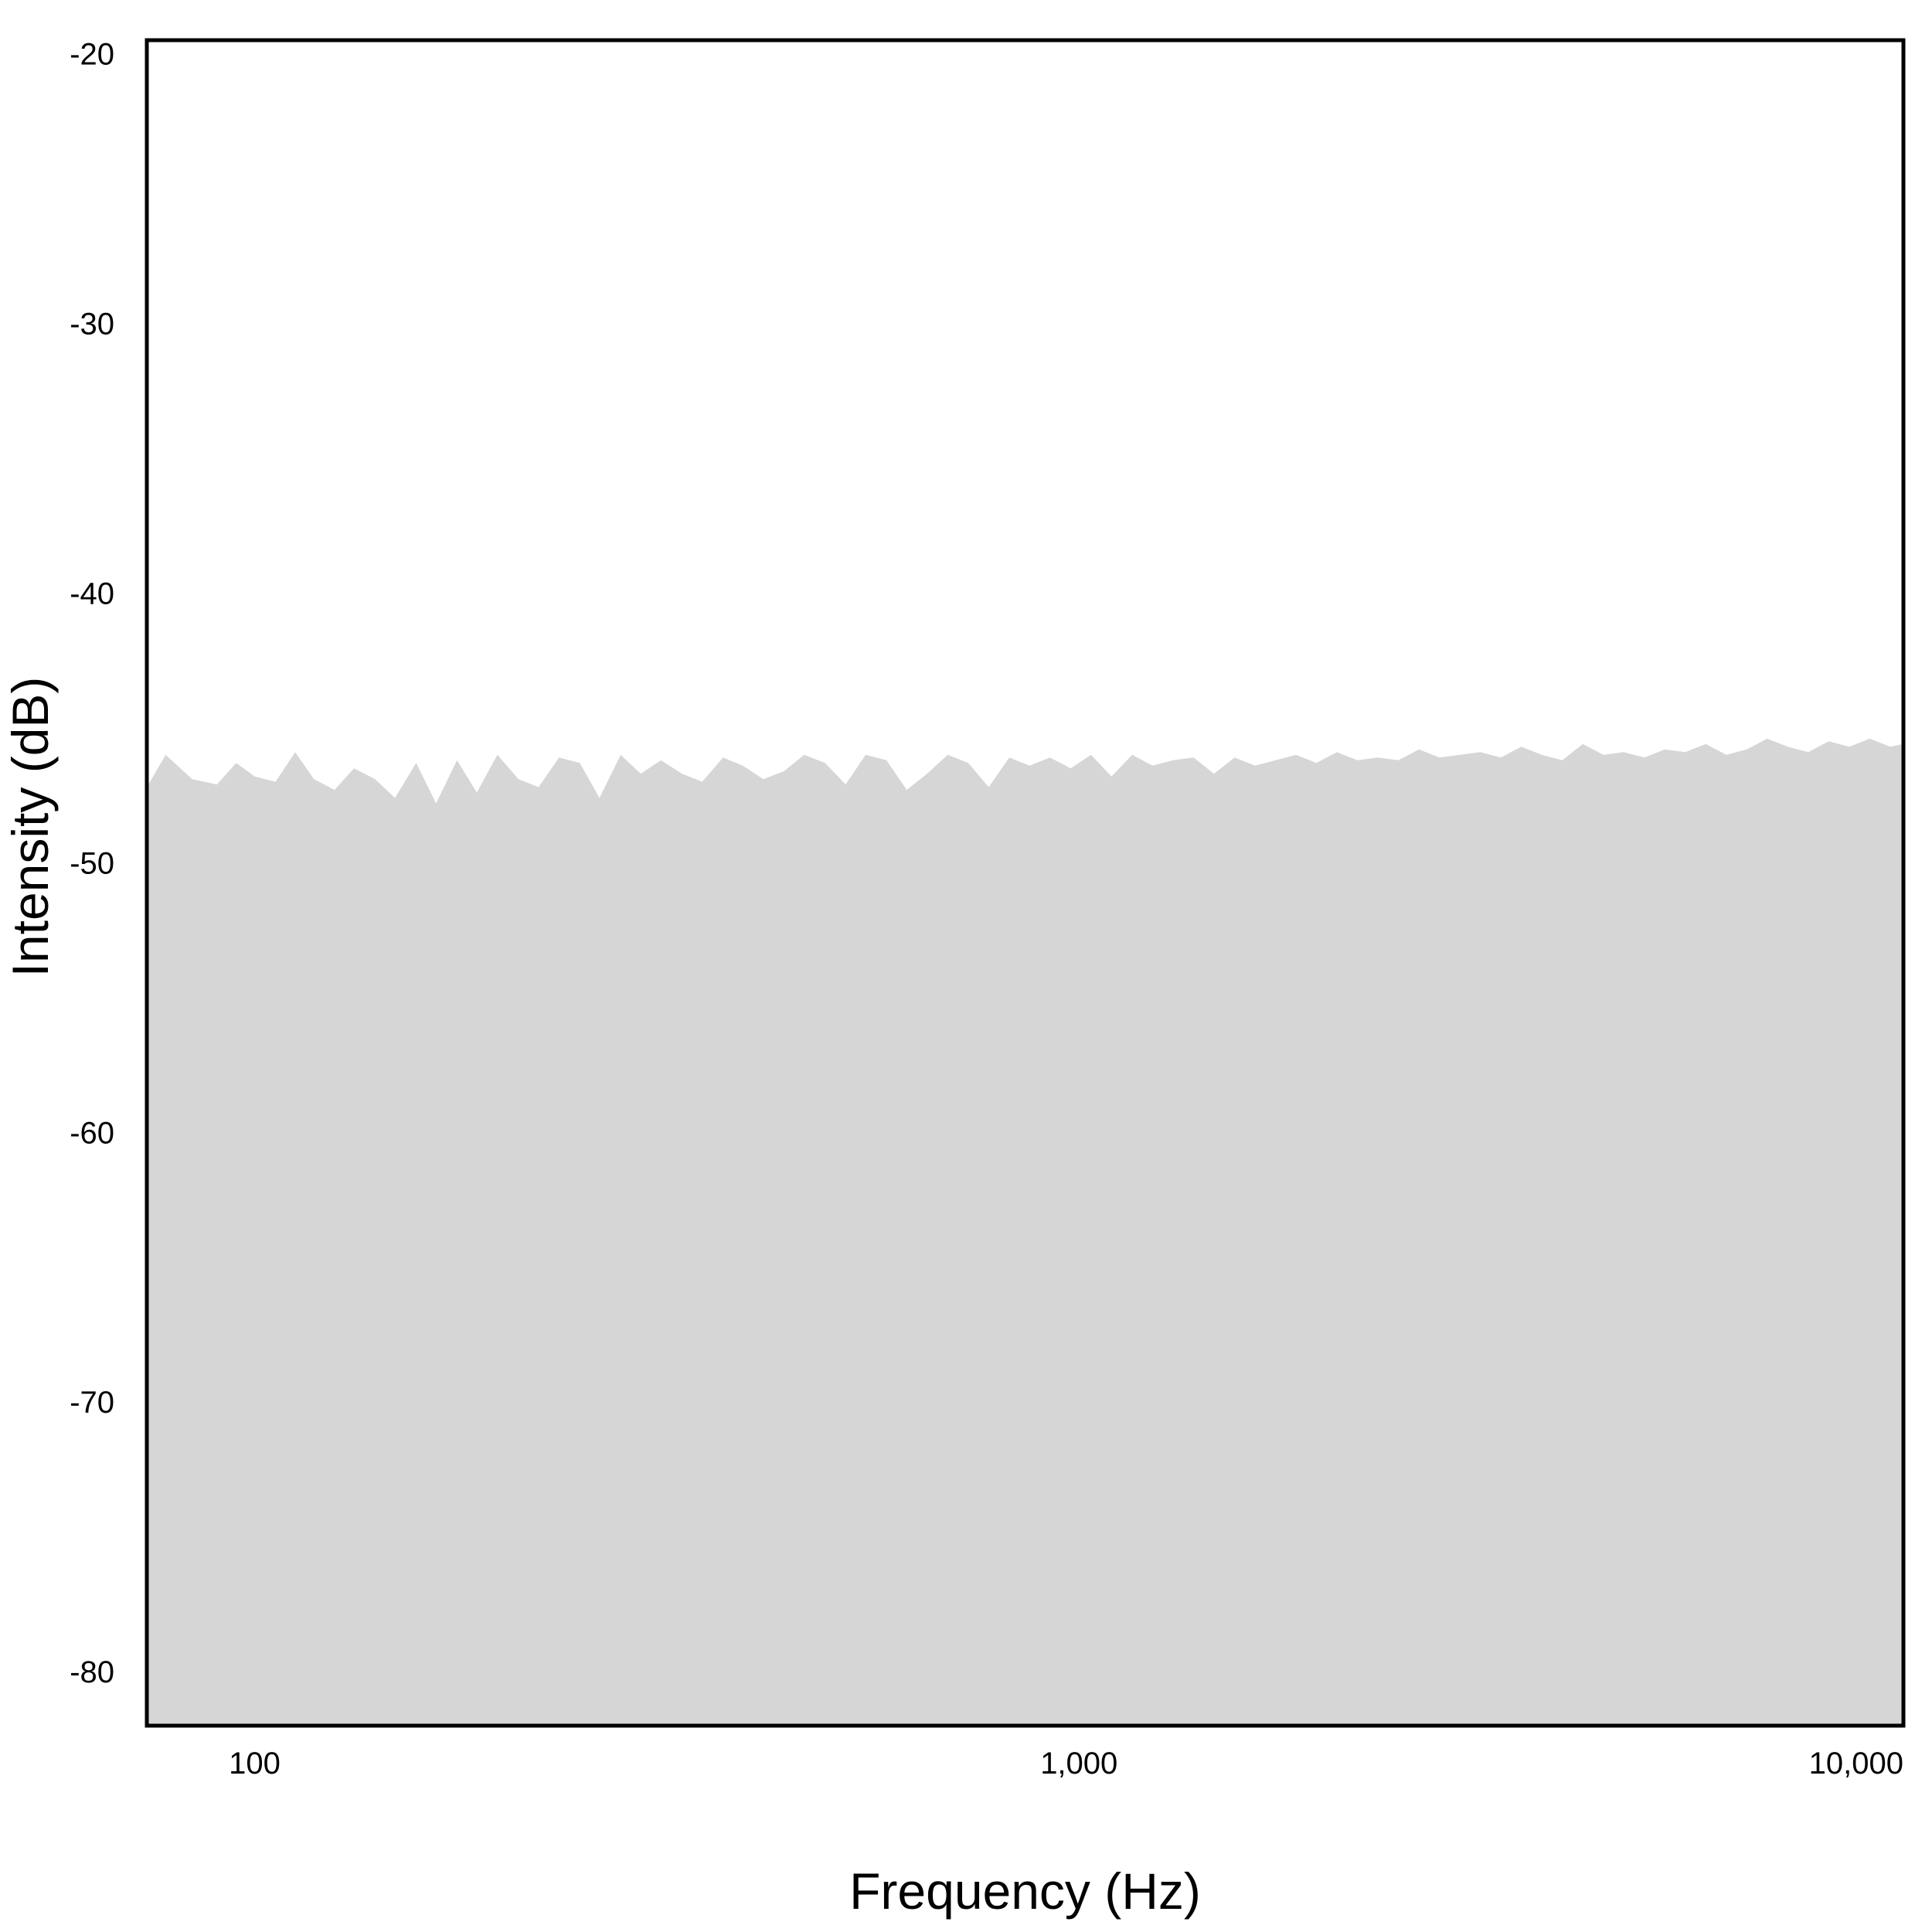 Image resolution: width=1932 pixels, height=1932 pixels. I want to click on y-tick-label: -60, so click(92, 1133).